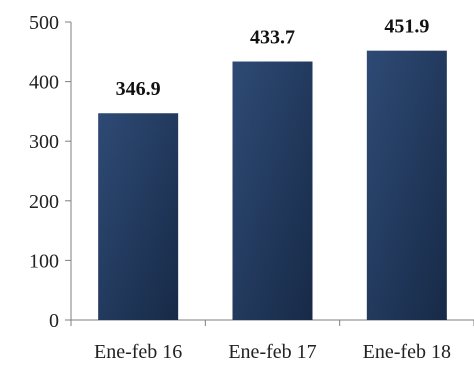  I want to click on y-tick-label: 0, so click(54, 321).